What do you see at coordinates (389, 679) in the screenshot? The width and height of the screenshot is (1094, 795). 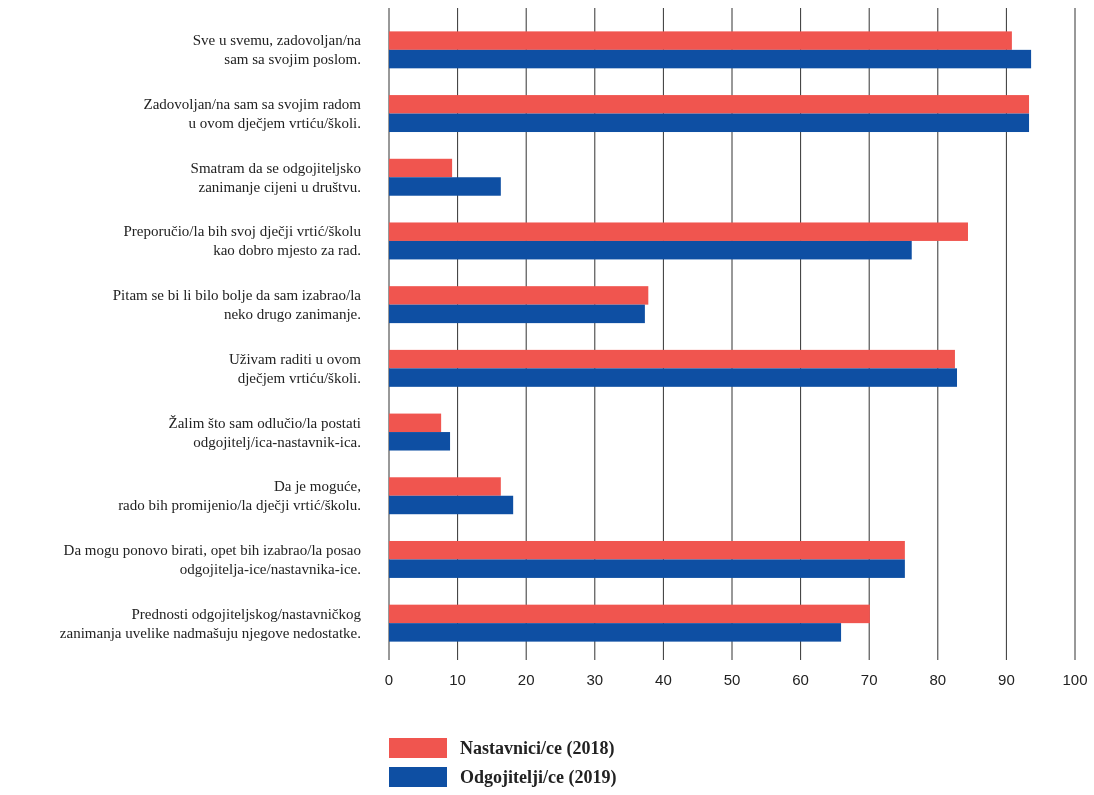 I see `x-tick-label: 0` at bounding box center [389, 679].